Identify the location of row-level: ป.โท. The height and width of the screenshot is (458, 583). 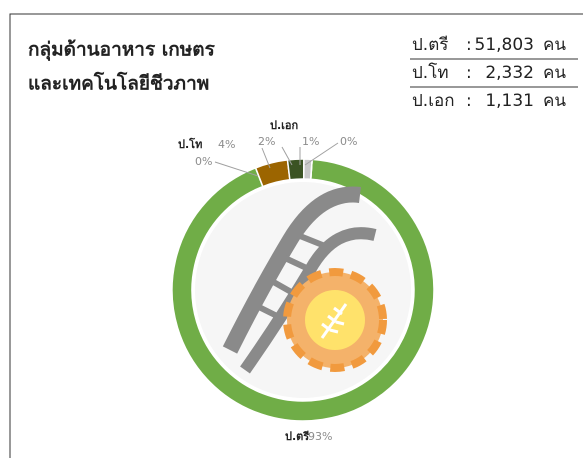
(430, 72).